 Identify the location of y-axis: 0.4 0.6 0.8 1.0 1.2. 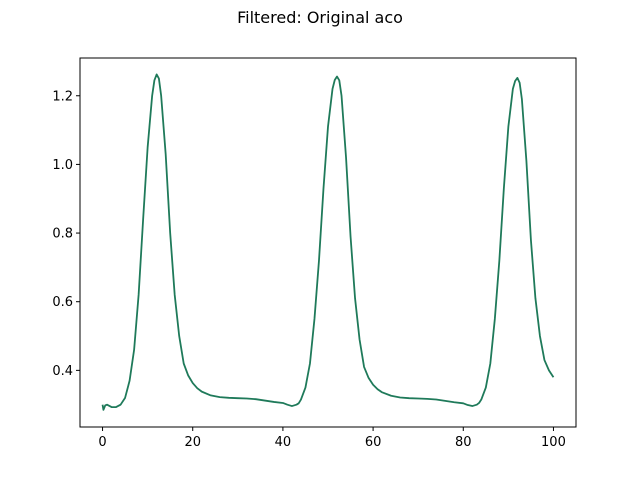
(66, 234).